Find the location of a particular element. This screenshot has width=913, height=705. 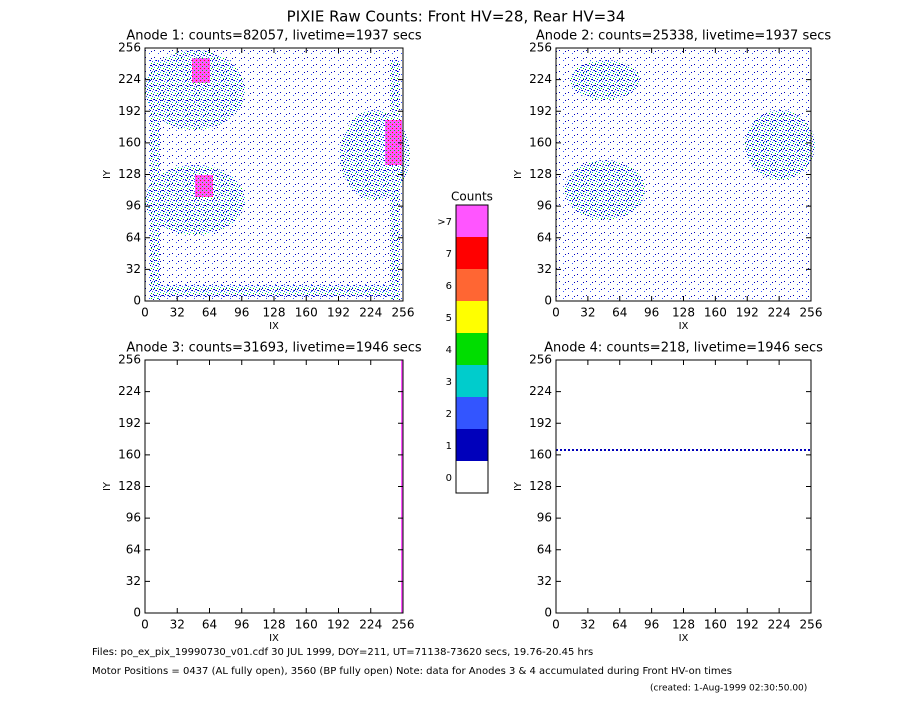

colorbar-label: 2 is located at coordinates (449, 414).